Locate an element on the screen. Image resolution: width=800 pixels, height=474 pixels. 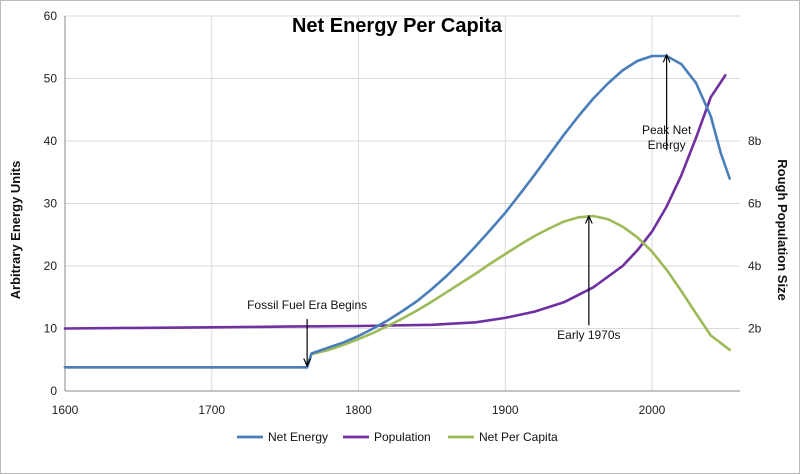
annotation-label: Energy is located at coordinates (667, 145).